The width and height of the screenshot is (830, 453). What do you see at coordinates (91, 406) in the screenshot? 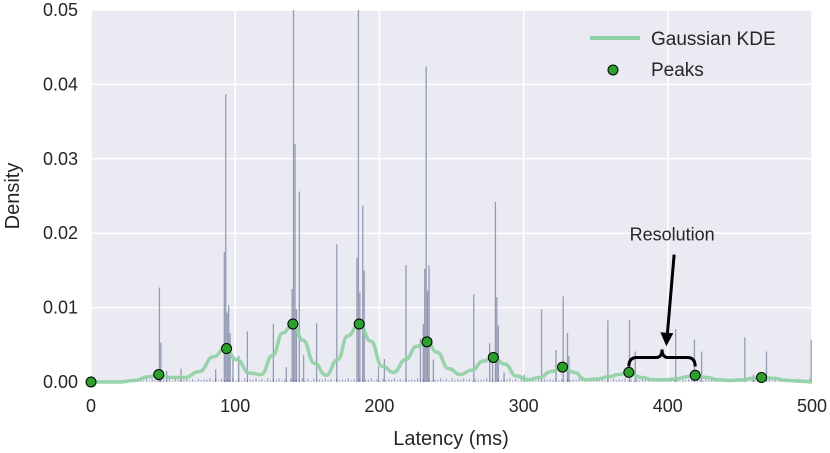
I see `x-tick-label: 0` at bounding box center [91, 406].